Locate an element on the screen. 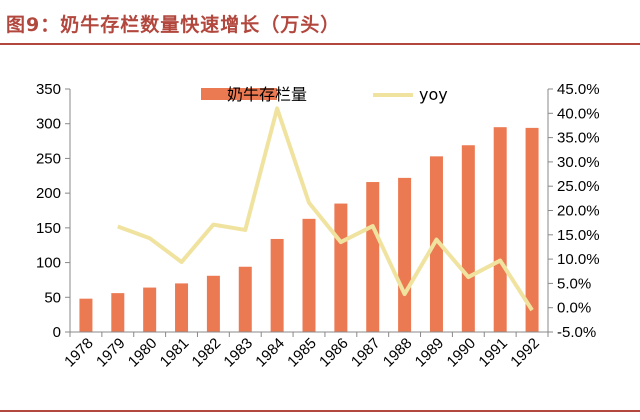 This screenshot has width=640, height=420. bar-1981 is located at coordinates (182, 307).